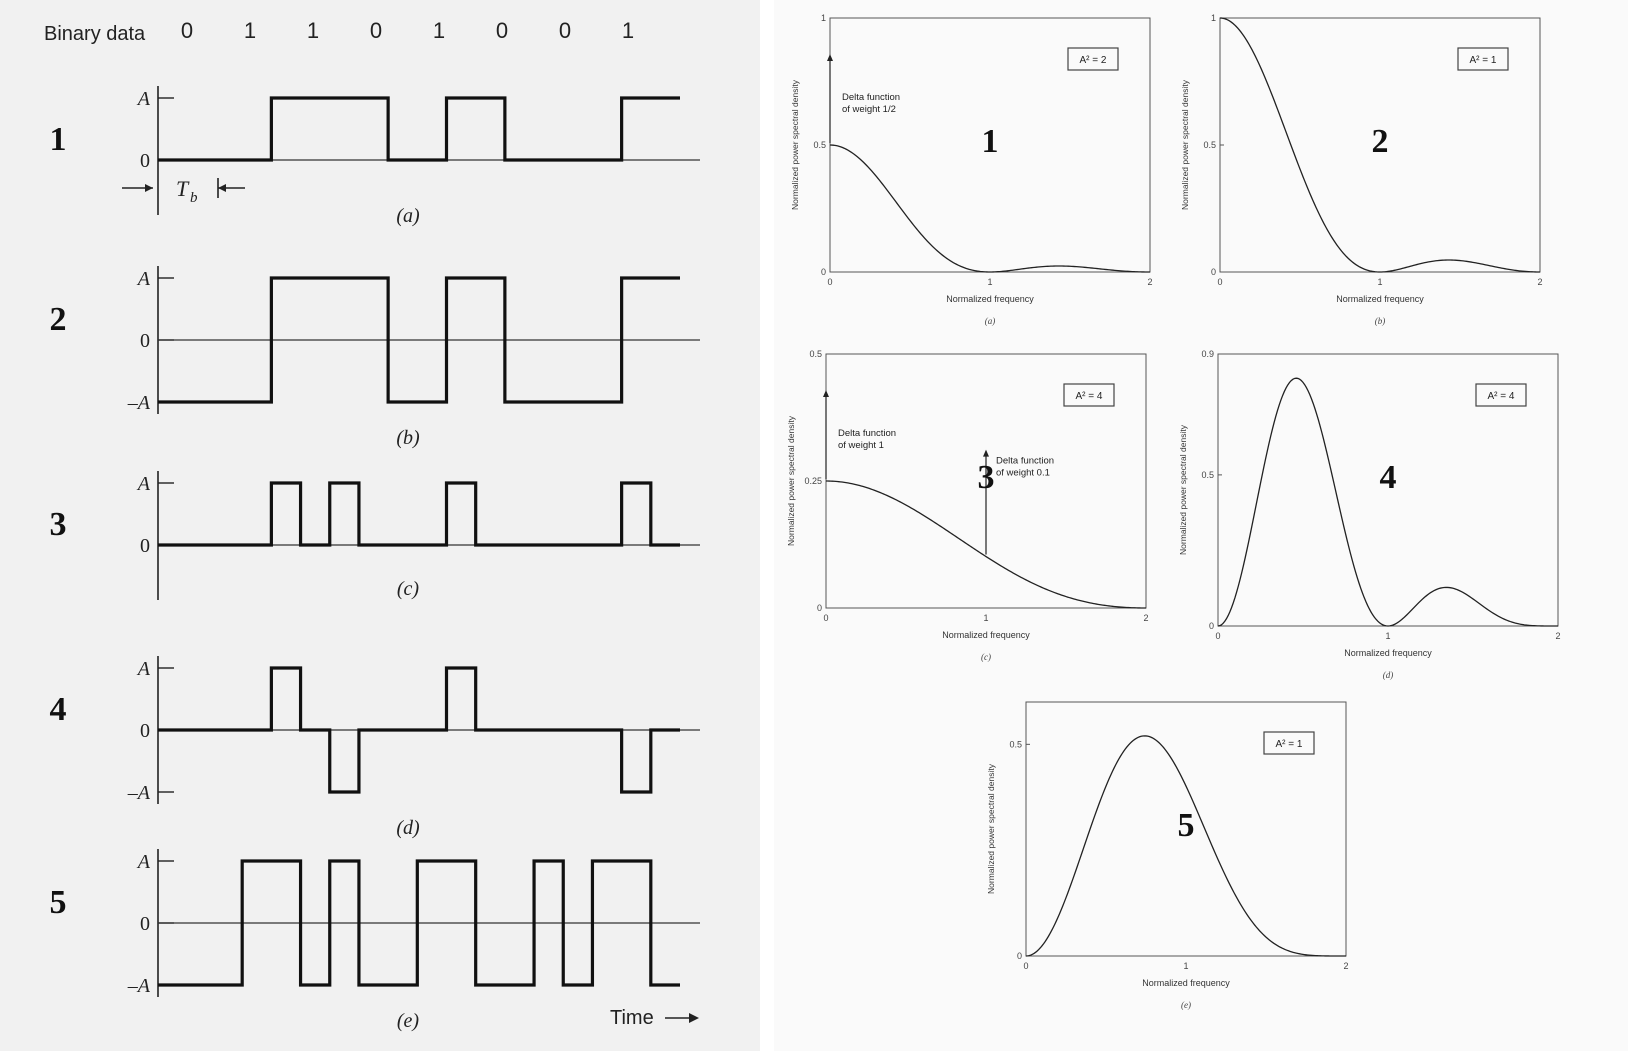 The width and height of the screenshot is (1628, 1051). Describe the element at coordinates (58, 524) in the screenshot. I see `waveform-number: 3` at that location.